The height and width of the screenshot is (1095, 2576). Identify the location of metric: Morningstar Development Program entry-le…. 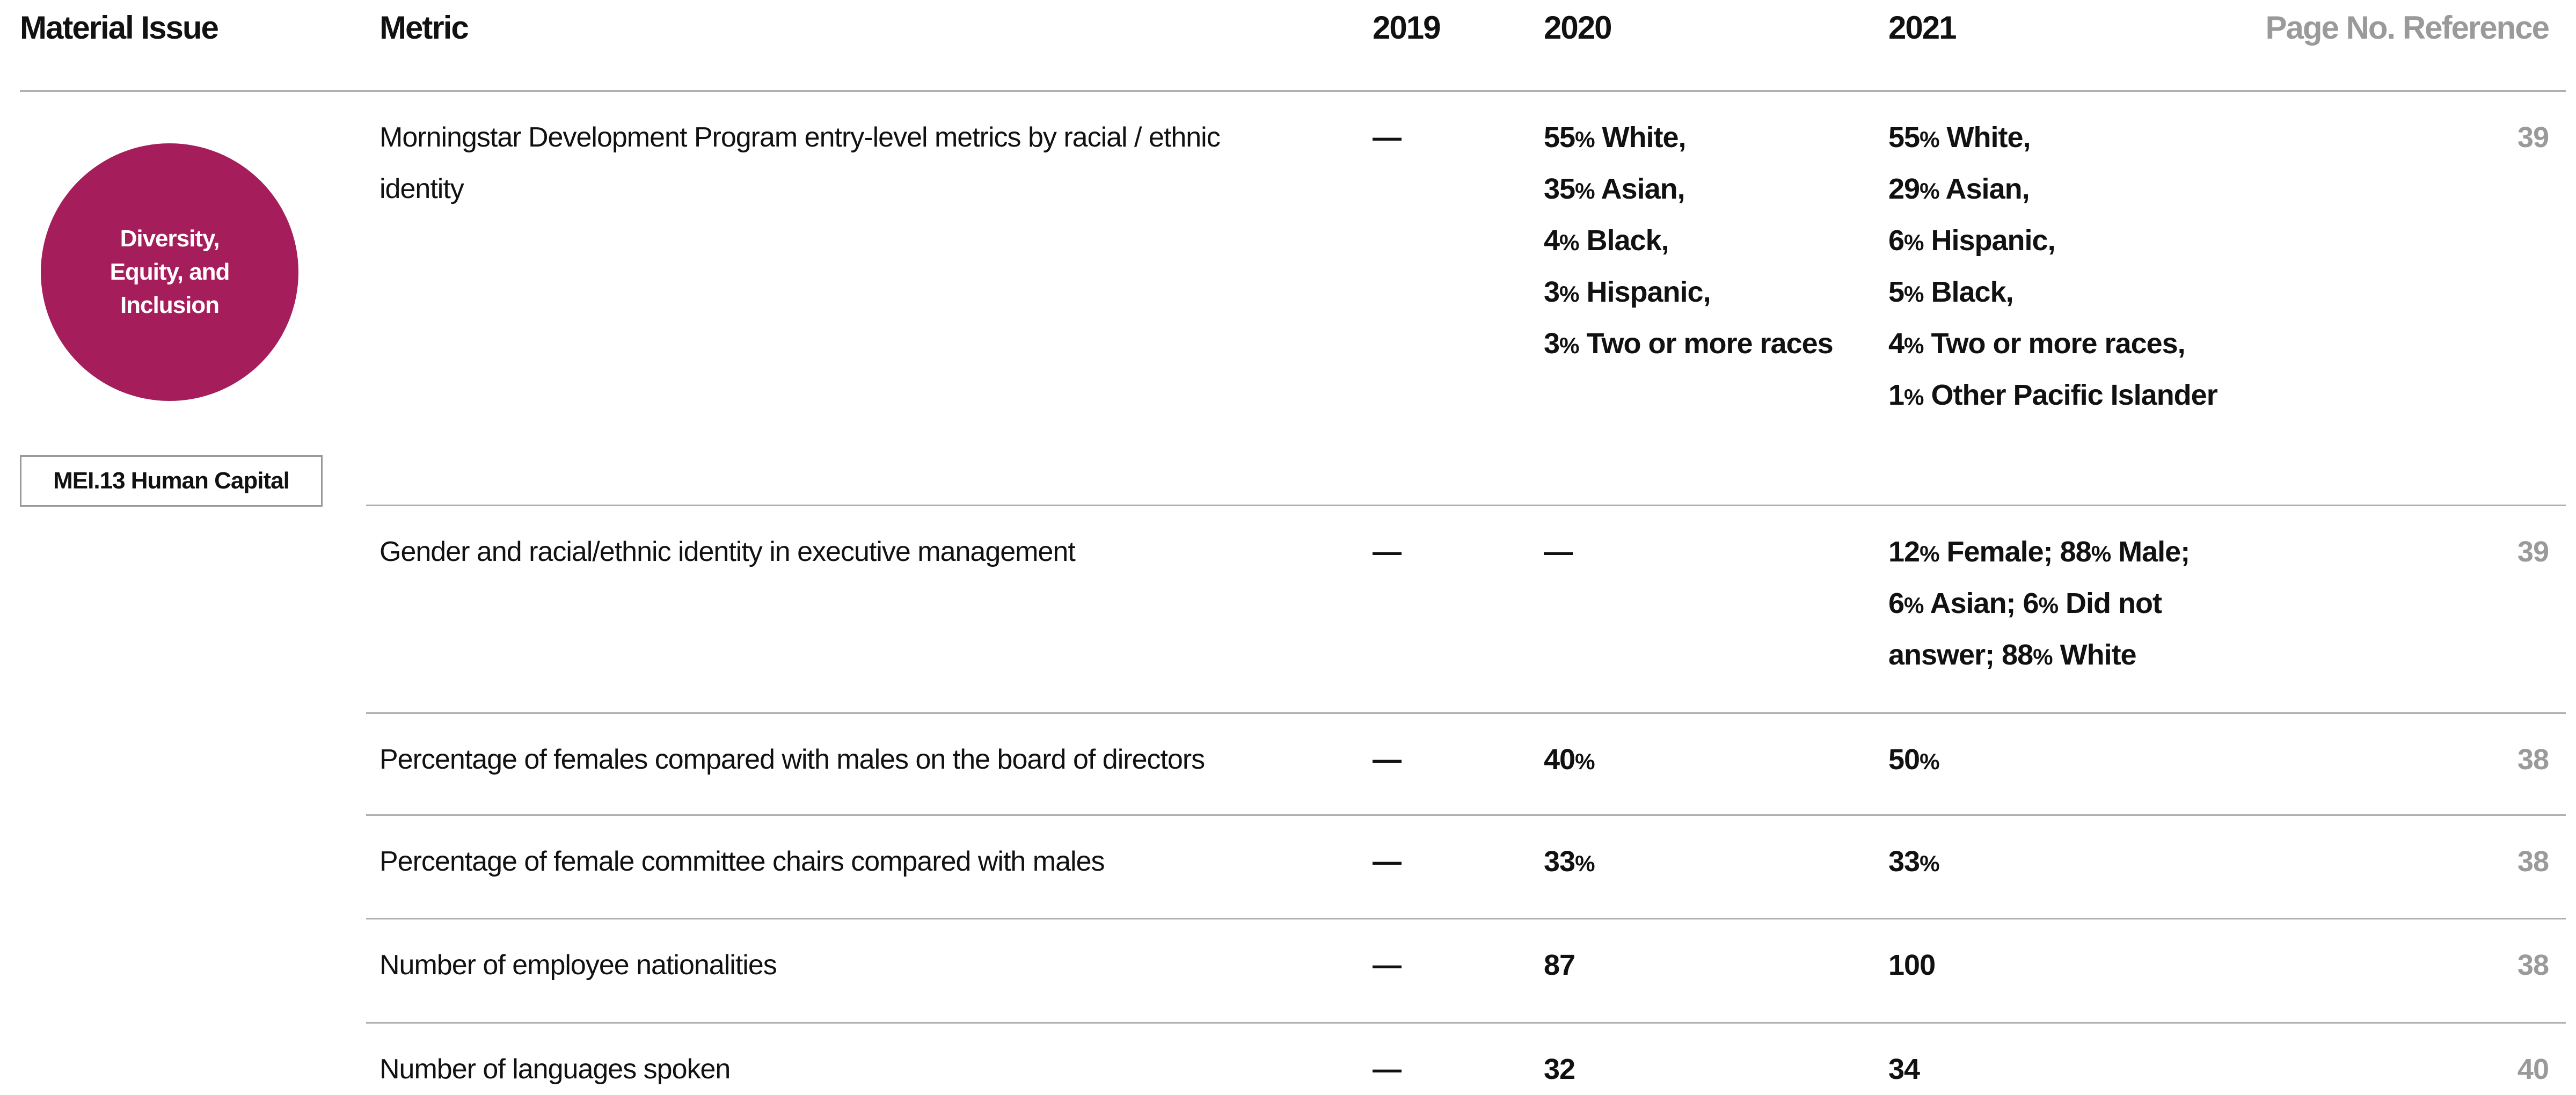
(800, 163).